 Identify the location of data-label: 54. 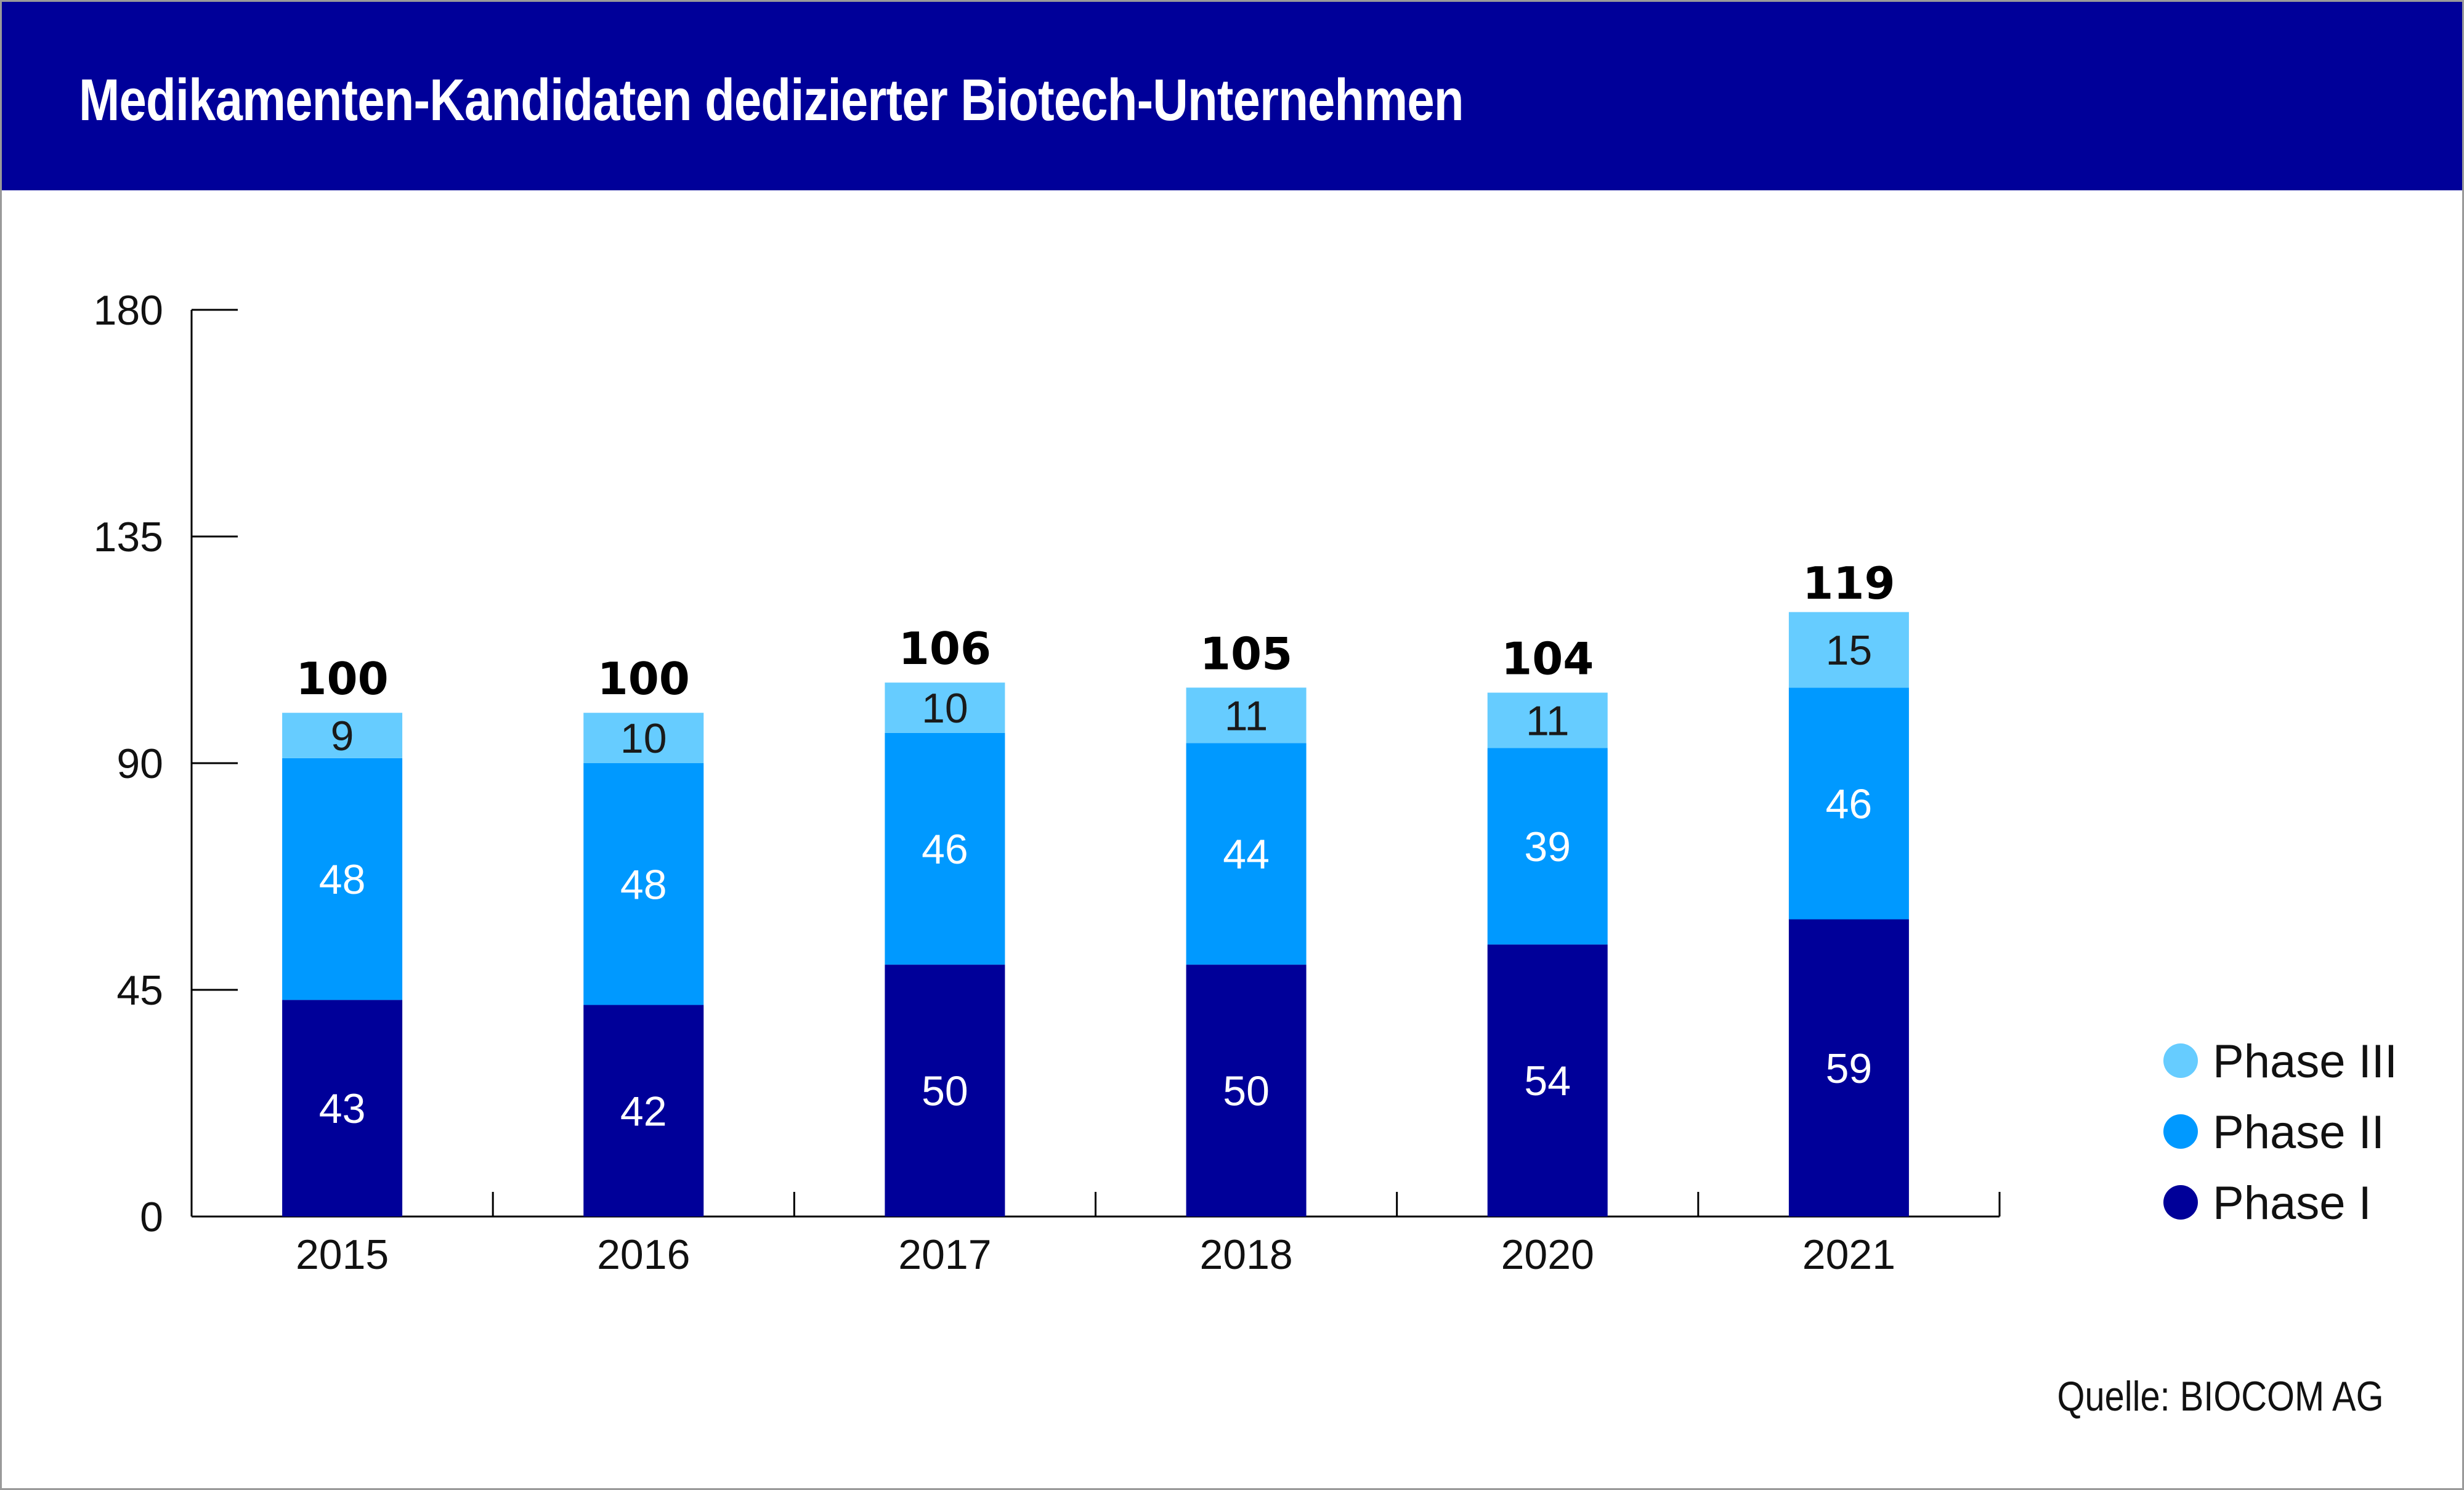
(1547, 1081).